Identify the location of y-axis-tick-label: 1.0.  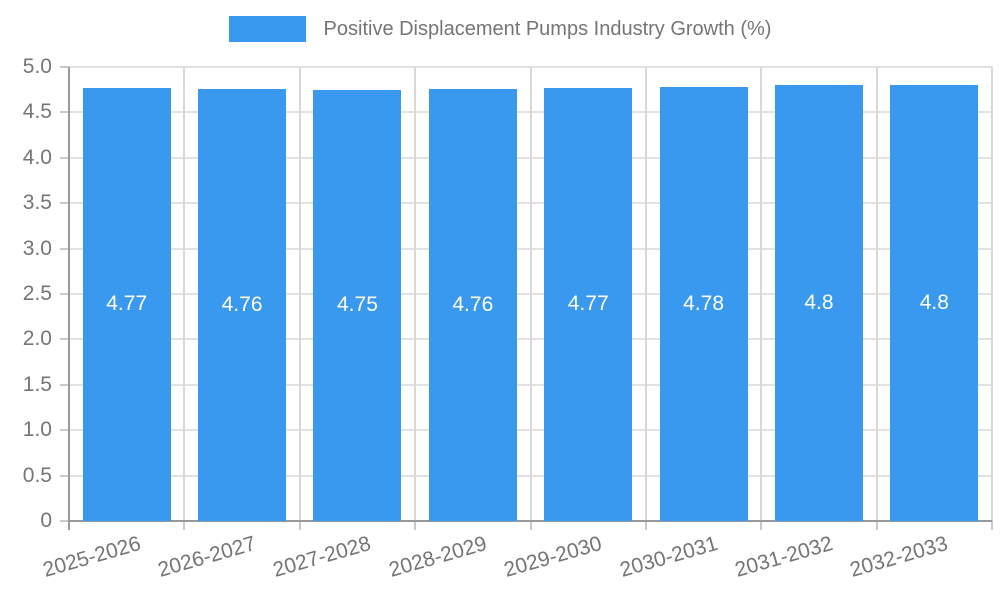
(37, 430).